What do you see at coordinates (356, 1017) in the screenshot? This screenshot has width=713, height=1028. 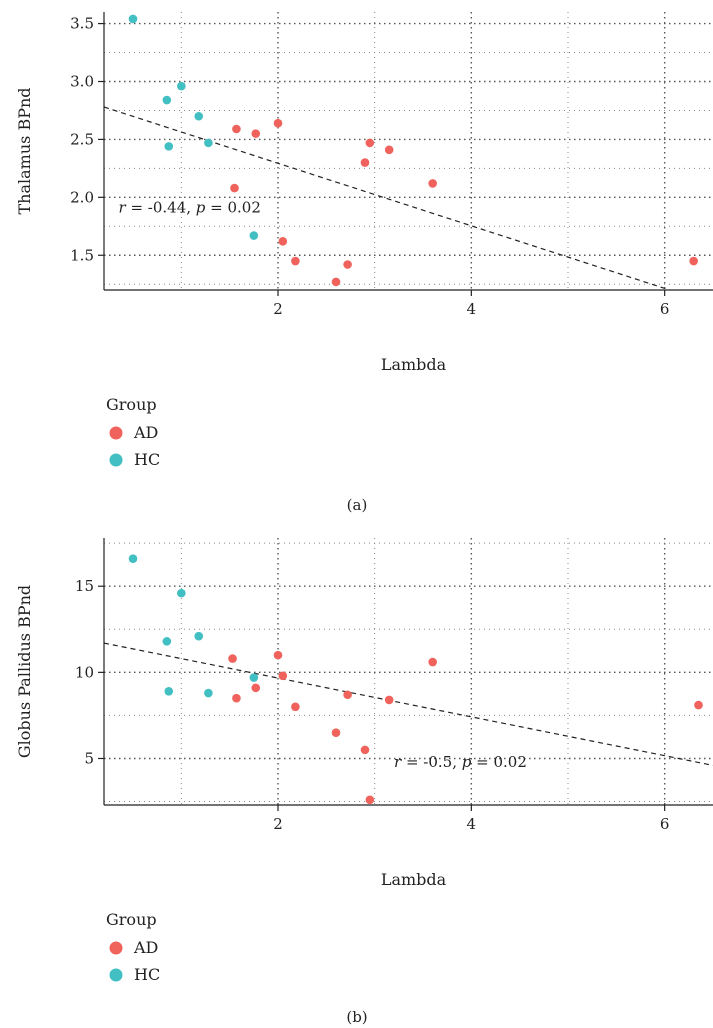 I see `figure-caption: (b)` at bounding box center [356, 1017].